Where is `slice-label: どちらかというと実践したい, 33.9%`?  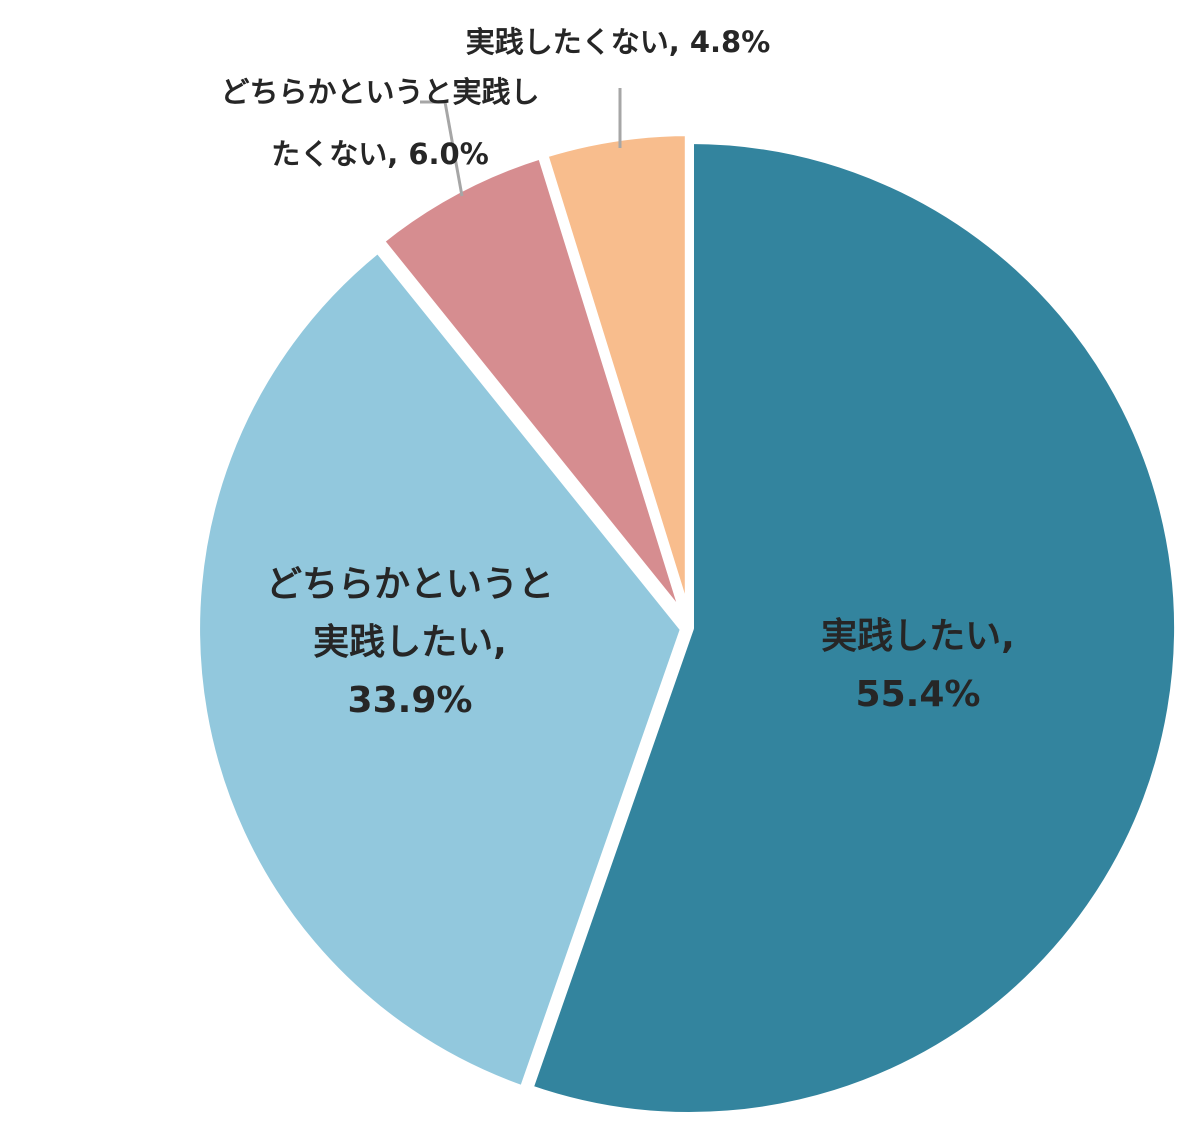 slice-label: どちらかというと実践したい, 33.9% is located at coordinates (410, 642).